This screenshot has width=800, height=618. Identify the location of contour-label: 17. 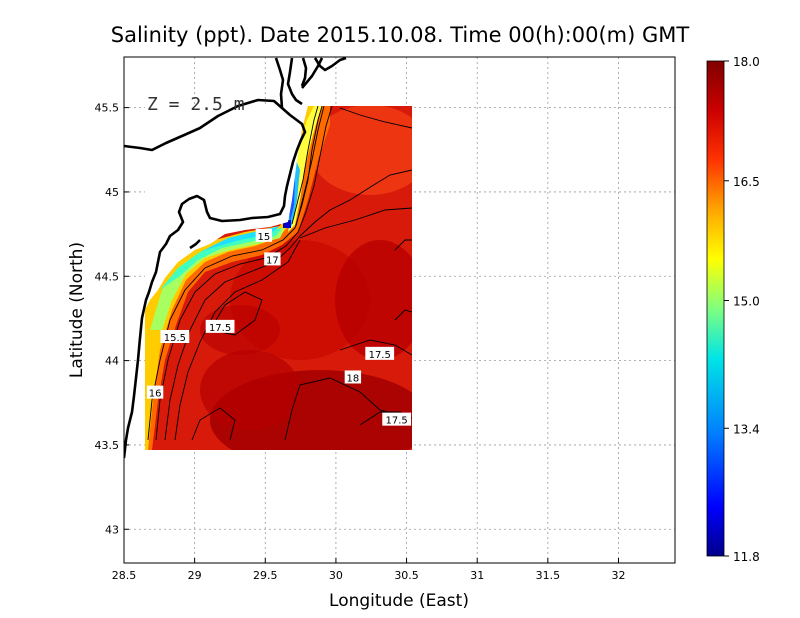
(272, 259).